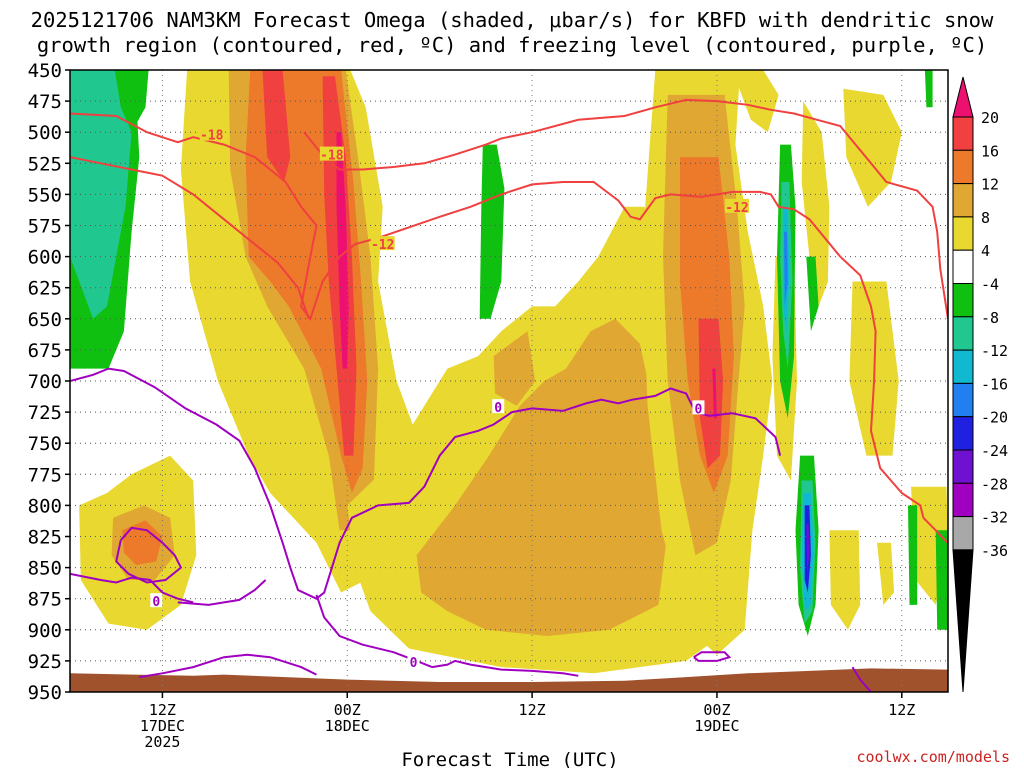 Image resolution: width=1024 pixels, height=772 pixels. I want to click on y-tick-label: 575, so click(45, 227).